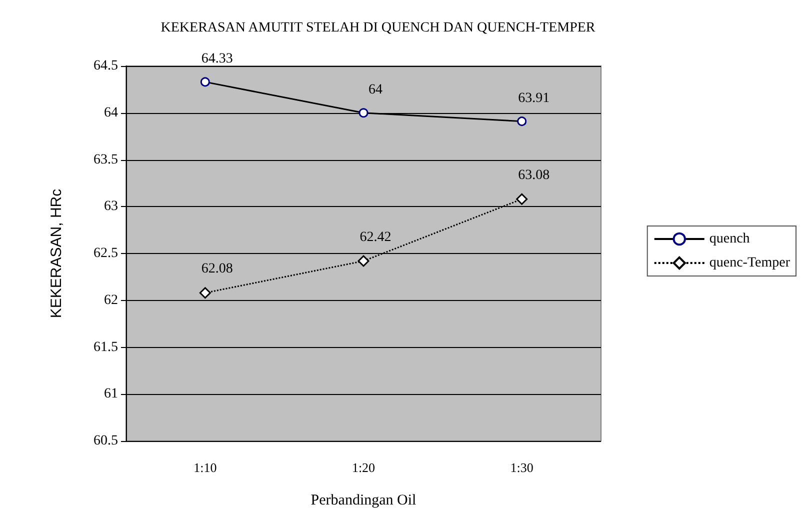 The image size is (805, 520). What do you see at coordinates (534, 175) in the screenshot?
I see `data-label: 63.08` at bounding box center [534, 175].